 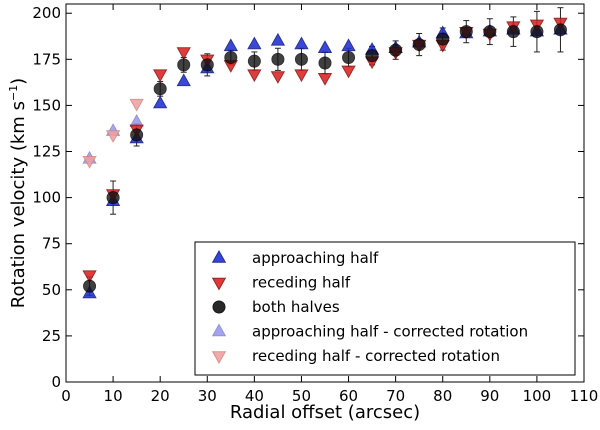 What do you see at coordinates (51, 290) in the screenshot?
I see `y-tick-label: 50` at bounding box center [51, 290].